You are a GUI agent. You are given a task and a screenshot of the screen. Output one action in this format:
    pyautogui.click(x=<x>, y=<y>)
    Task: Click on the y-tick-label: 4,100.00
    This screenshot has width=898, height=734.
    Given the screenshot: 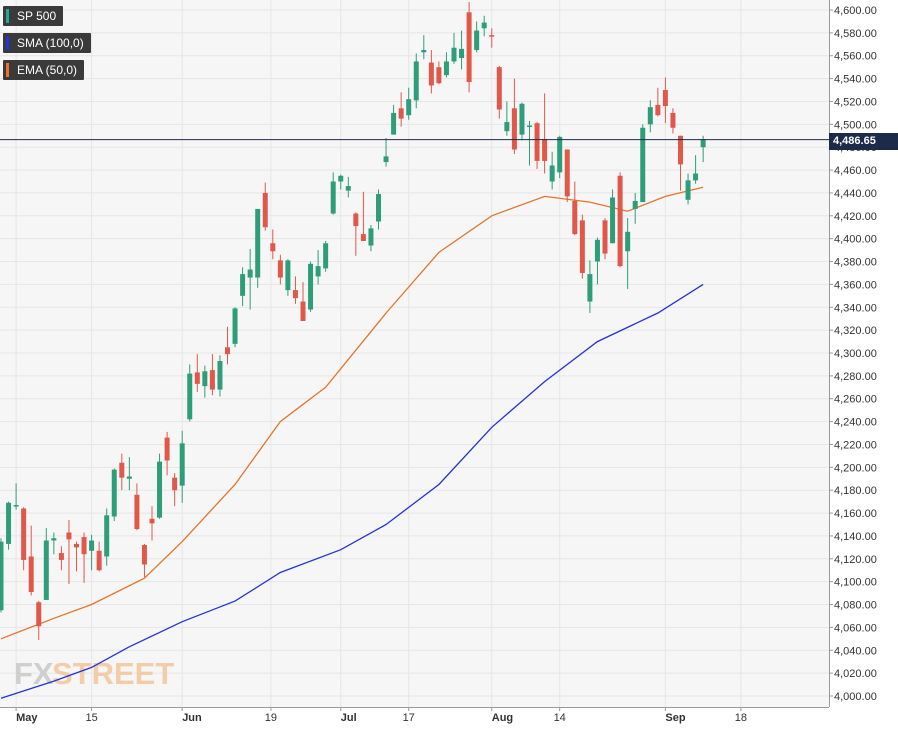 What is the action you would take?
    pyautogui.click(x=855, y=583)
    